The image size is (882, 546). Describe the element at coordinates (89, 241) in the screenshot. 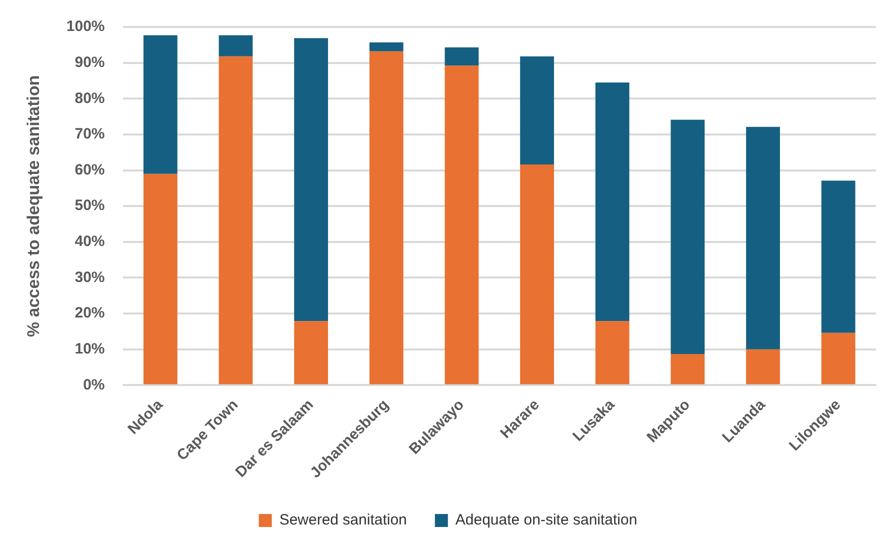

I see `y-tick-label: 40%` at that location.